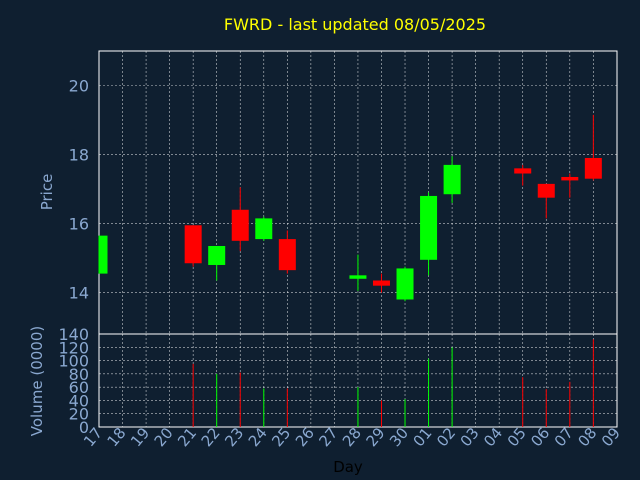  I want to click on x-tick-label: 29, so click(375, 437).